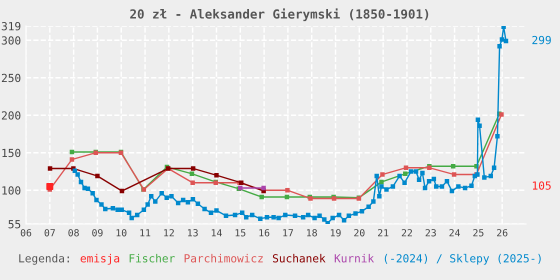 The width and height of the screenshot is (560, 280). I want to click on y-tick-label: 200, so click(11, 115).